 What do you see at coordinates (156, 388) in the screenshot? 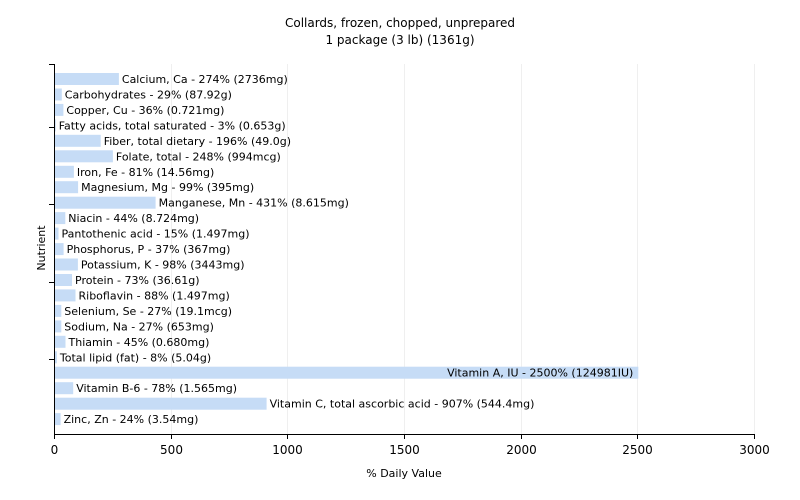
I see `bar-label-20: Vitamin B-6 - 78% (1.565mg)` at bounding box center [156, 388].